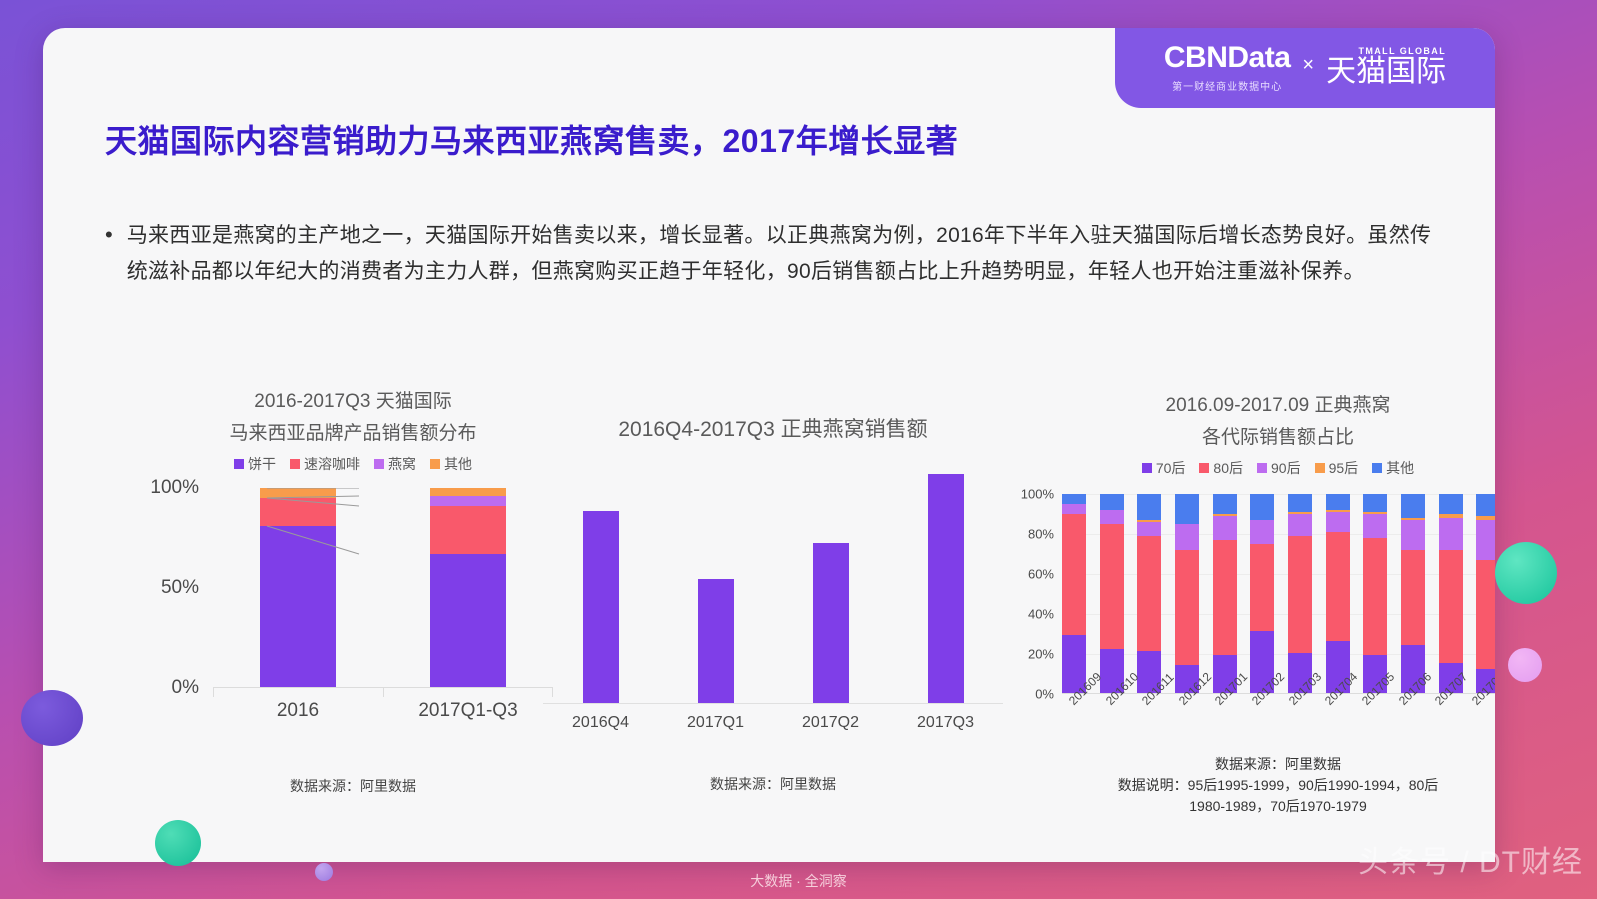  Describe the element at coordinates (1170, 468) in the screenshot. I see `legend-label: 70后` at that location.